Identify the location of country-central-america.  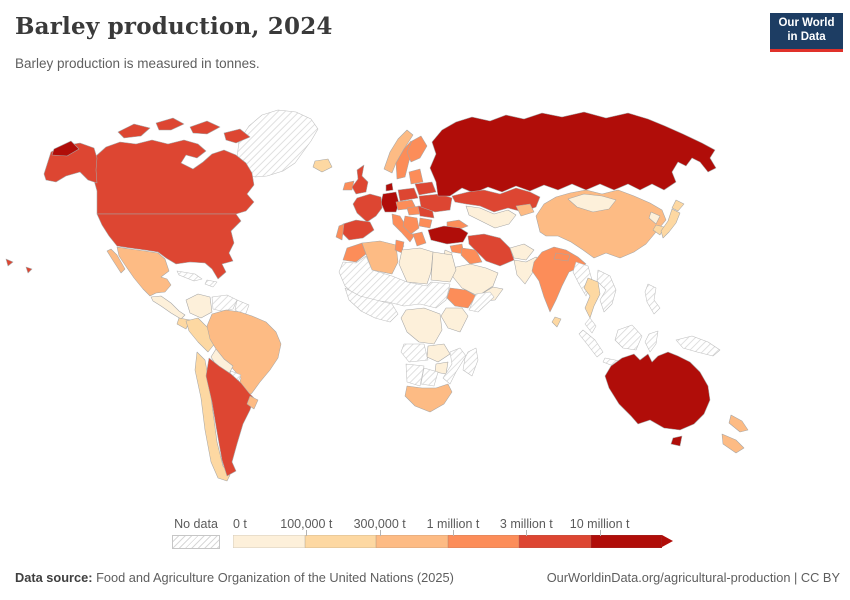
(168, 307).